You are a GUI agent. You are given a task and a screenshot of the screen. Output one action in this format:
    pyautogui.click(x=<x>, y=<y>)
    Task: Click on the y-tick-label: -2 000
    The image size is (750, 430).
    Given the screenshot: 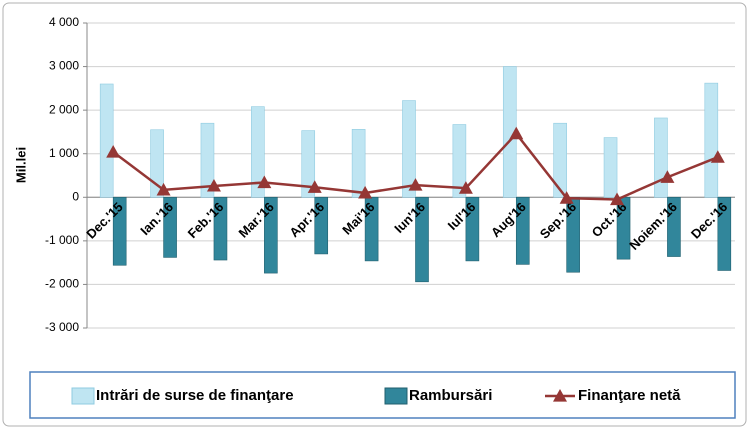 What is the action you would take?
    pyautogui.click(x=62, y=284)
    